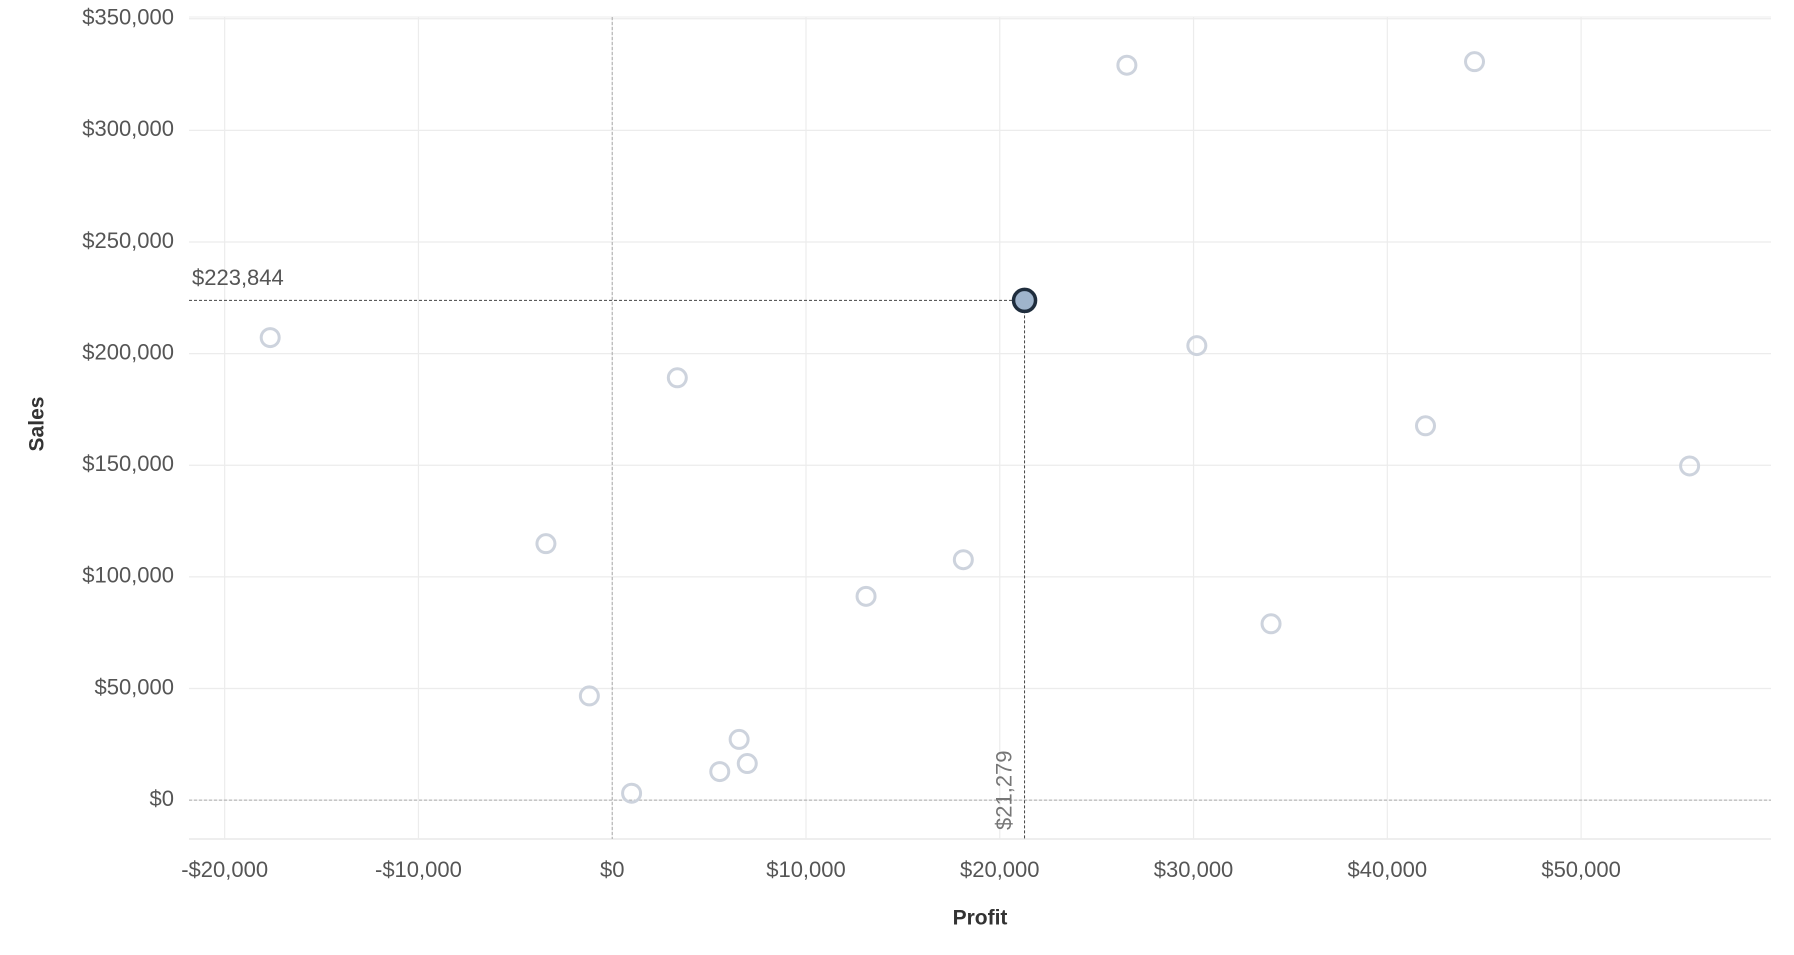 Image resolution: width=1794 pixels, height=955 pixels. What do you see at coordinates (128, 17) in the screenshot?
I see `y-tick-label: $350,000` at bounding box center [128, 17].